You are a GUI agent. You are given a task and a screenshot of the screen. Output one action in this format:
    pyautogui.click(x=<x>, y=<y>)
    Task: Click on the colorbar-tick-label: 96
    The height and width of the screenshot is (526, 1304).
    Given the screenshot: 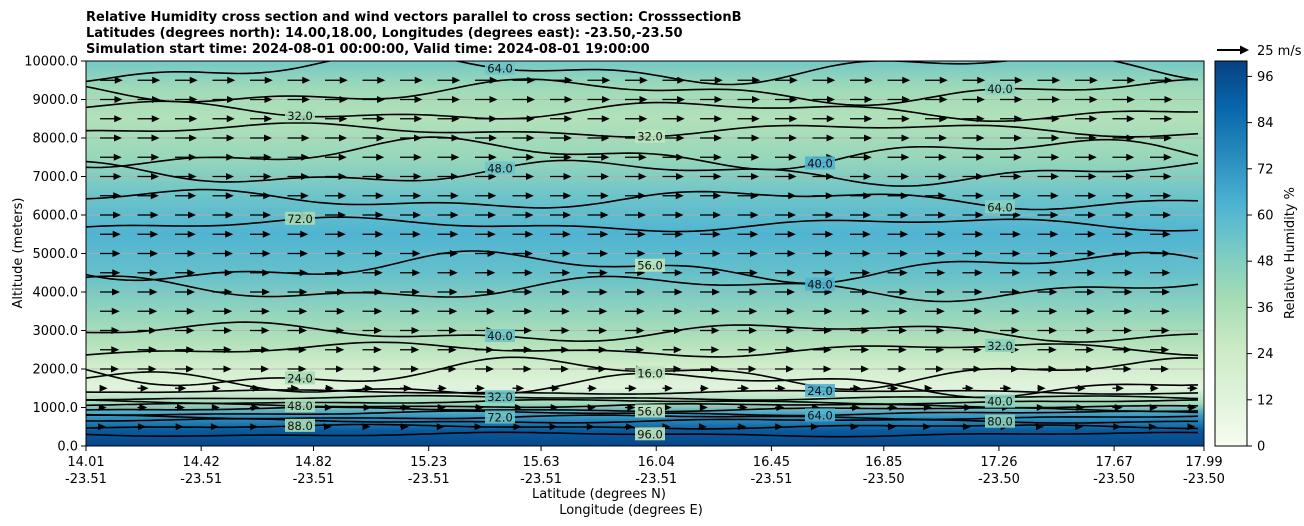 What is the action you would take?
    pyautogui.click(x=1265, y=77)
    